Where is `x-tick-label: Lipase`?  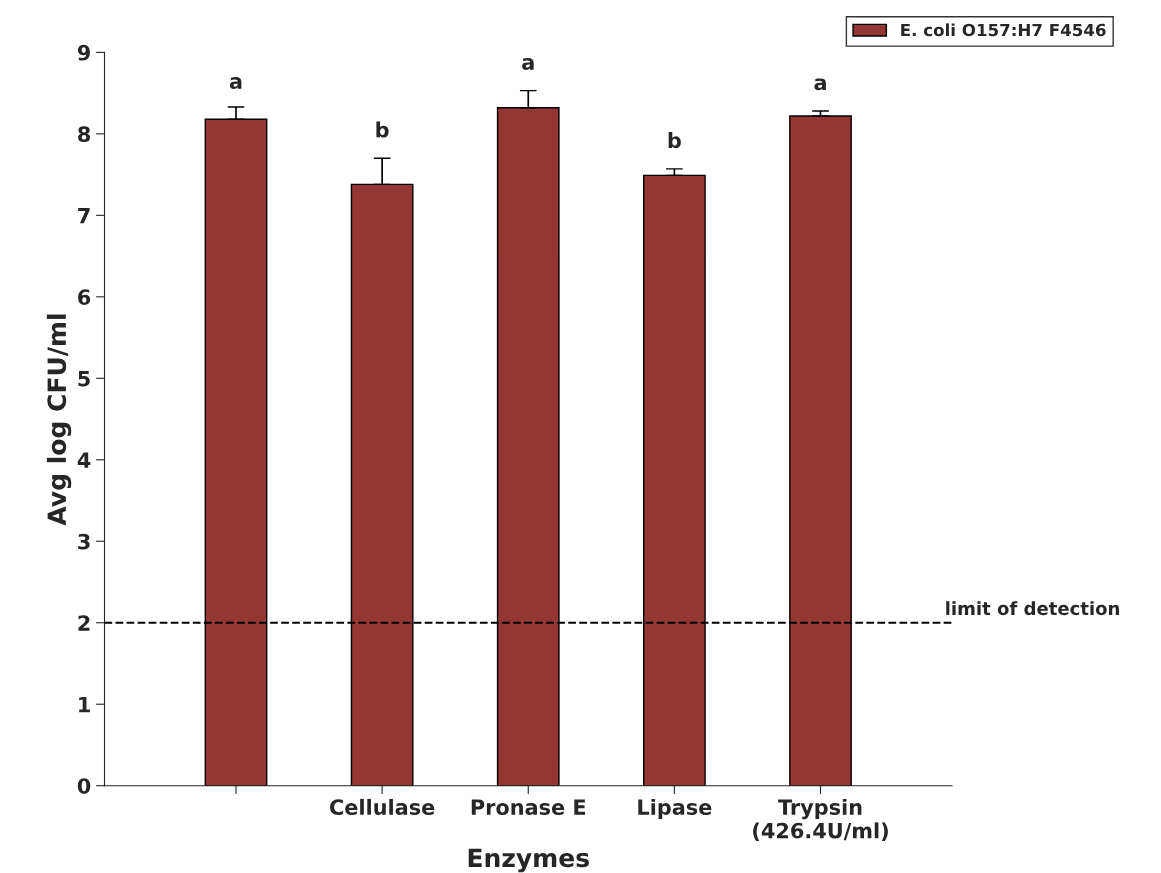
x-tick-label: Lipase is located at coordinates (675, 809).